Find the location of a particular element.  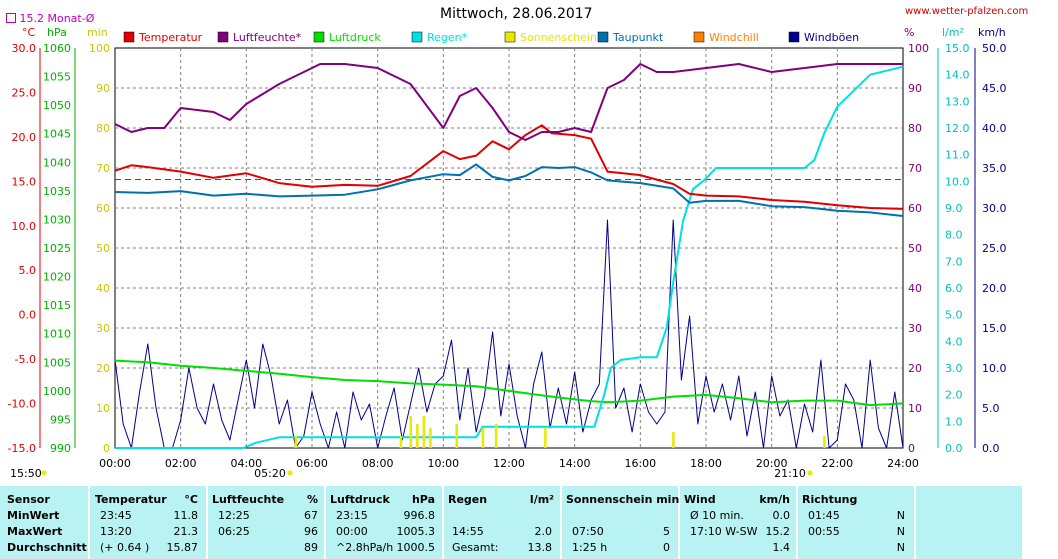

tick-wind: 35.0 is located at coordinates (994, 168).